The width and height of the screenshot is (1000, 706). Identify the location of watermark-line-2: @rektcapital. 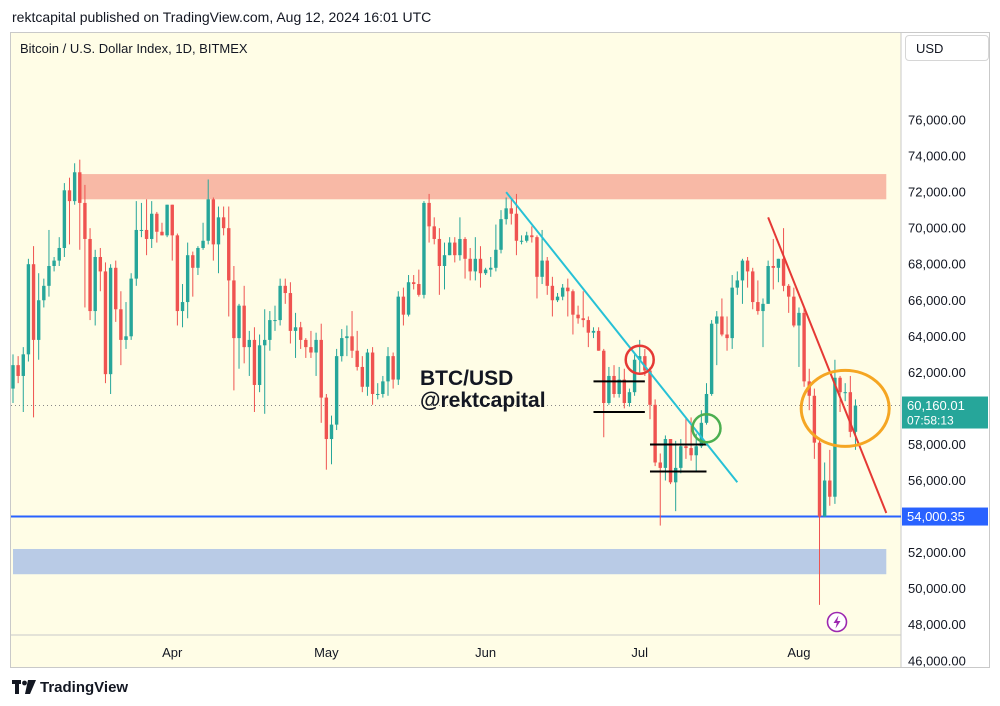
(483, 400).